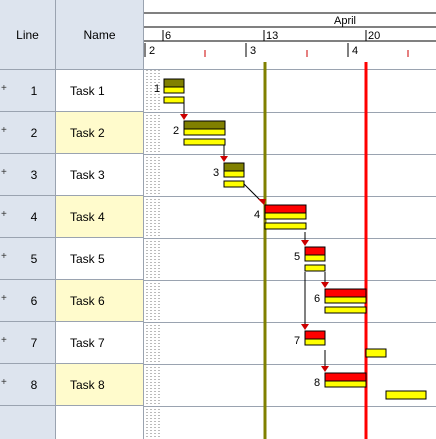 Image resolution: width=436 pixels, height=439 pixels. What do you see at coordinates (272, 36) in the screenshot?
I see `day-label-2: 13` at bounding box center [272, 36].